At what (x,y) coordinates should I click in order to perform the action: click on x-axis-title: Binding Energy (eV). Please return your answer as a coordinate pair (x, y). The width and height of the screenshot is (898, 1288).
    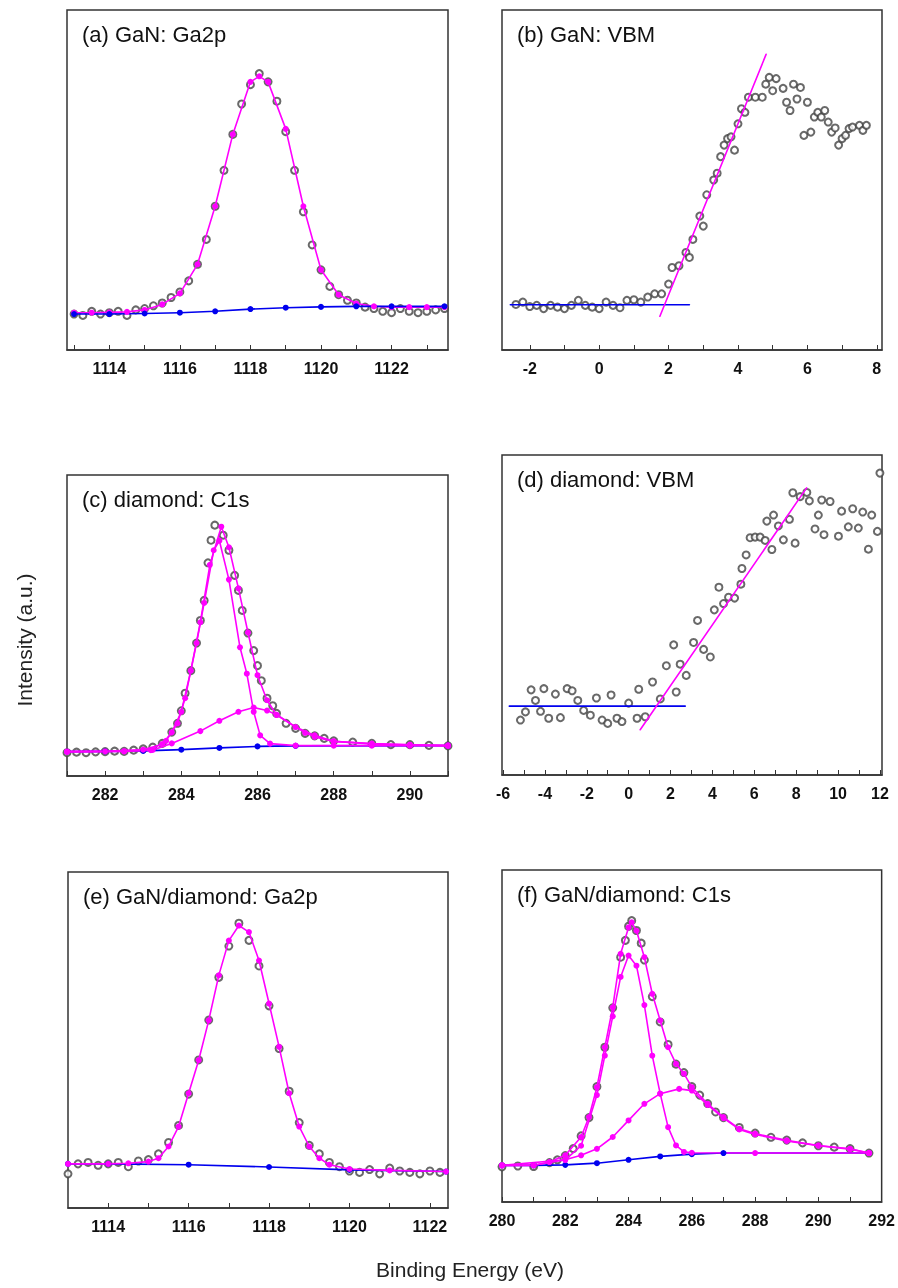
    Looking at the image, I should click on (470, 1270).